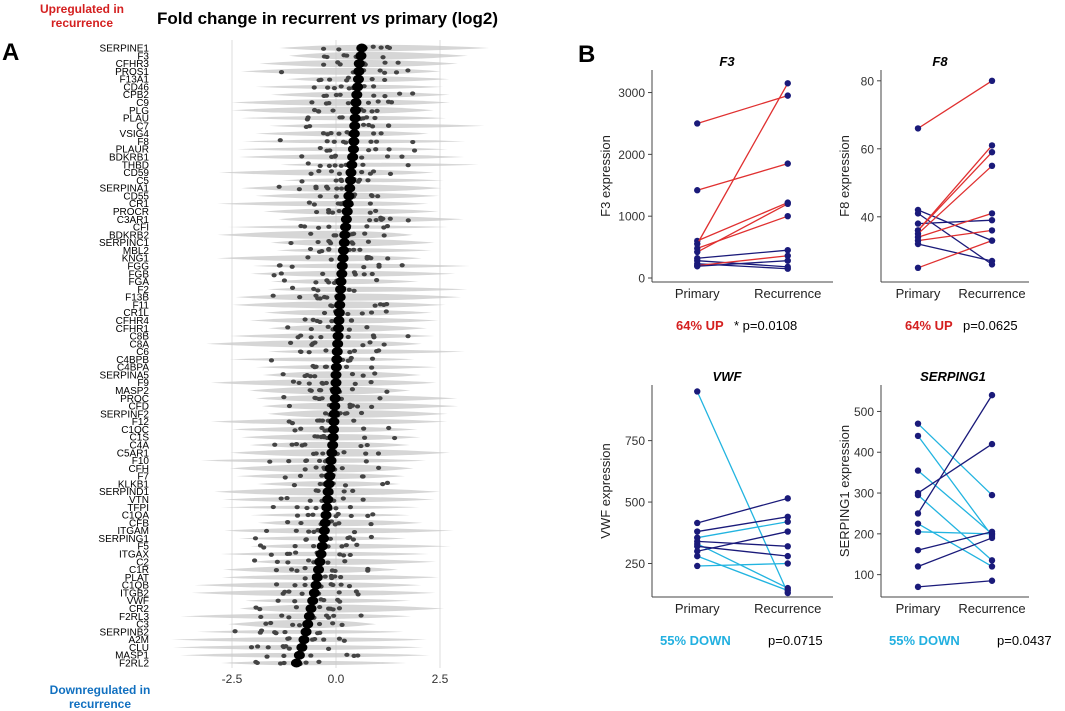  Describe the element at coordinates (992, 538) in the screenshot. I see `point-recurrence-SERPING1` at that location.